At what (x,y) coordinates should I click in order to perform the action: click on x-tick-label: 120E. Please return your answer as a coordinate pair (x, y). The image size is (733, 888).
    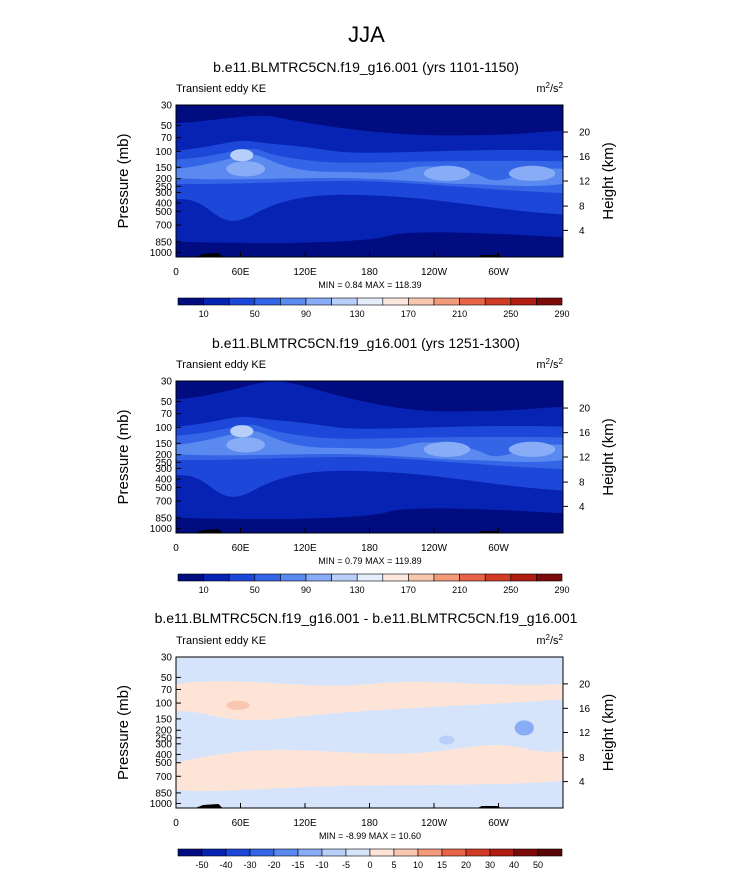
    Looking at the image, I should click on (305, 548).